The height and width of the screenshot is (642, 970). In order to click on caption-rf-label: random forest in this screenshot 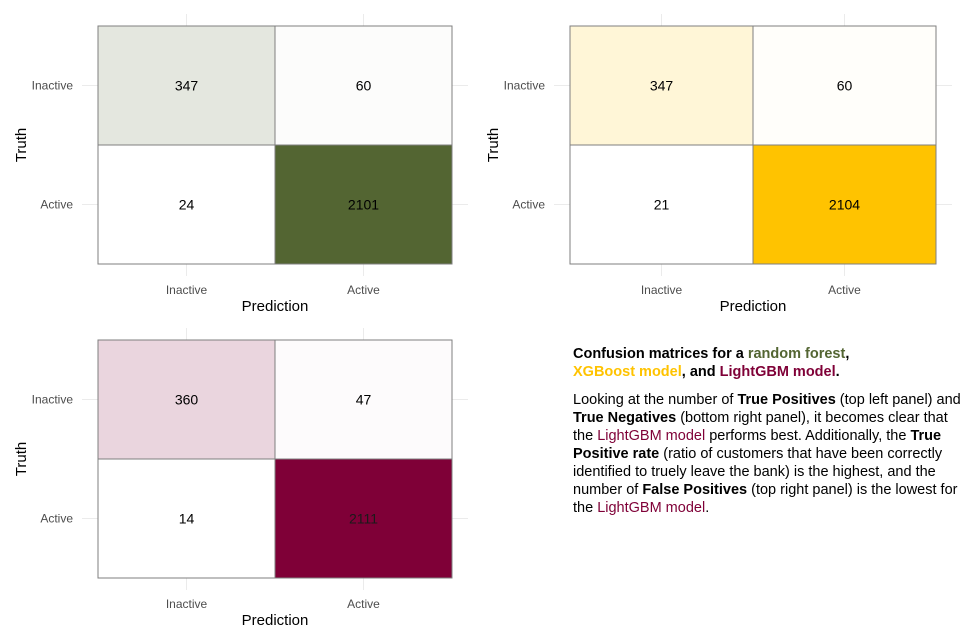, I will do `click(796, 354)`.